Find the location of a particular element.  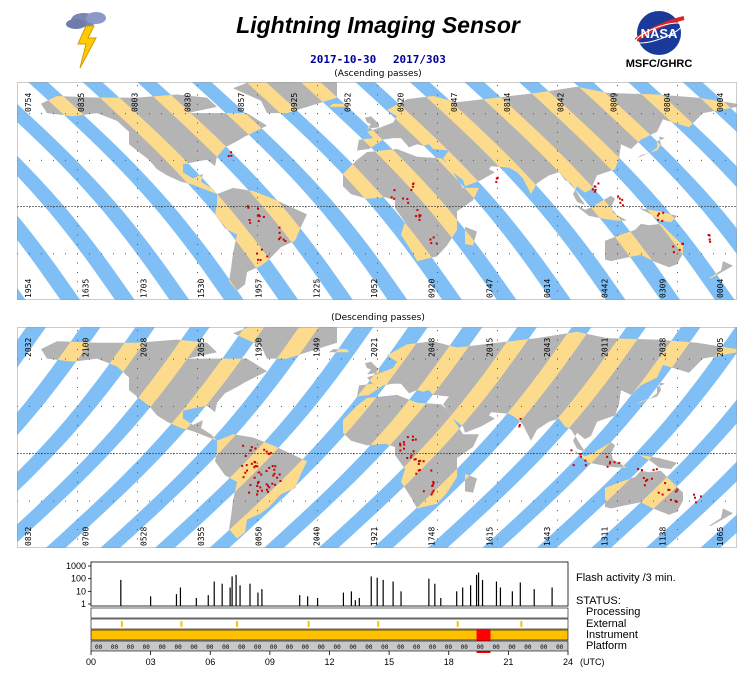

desc-swath is located at coordinates (32, 347).